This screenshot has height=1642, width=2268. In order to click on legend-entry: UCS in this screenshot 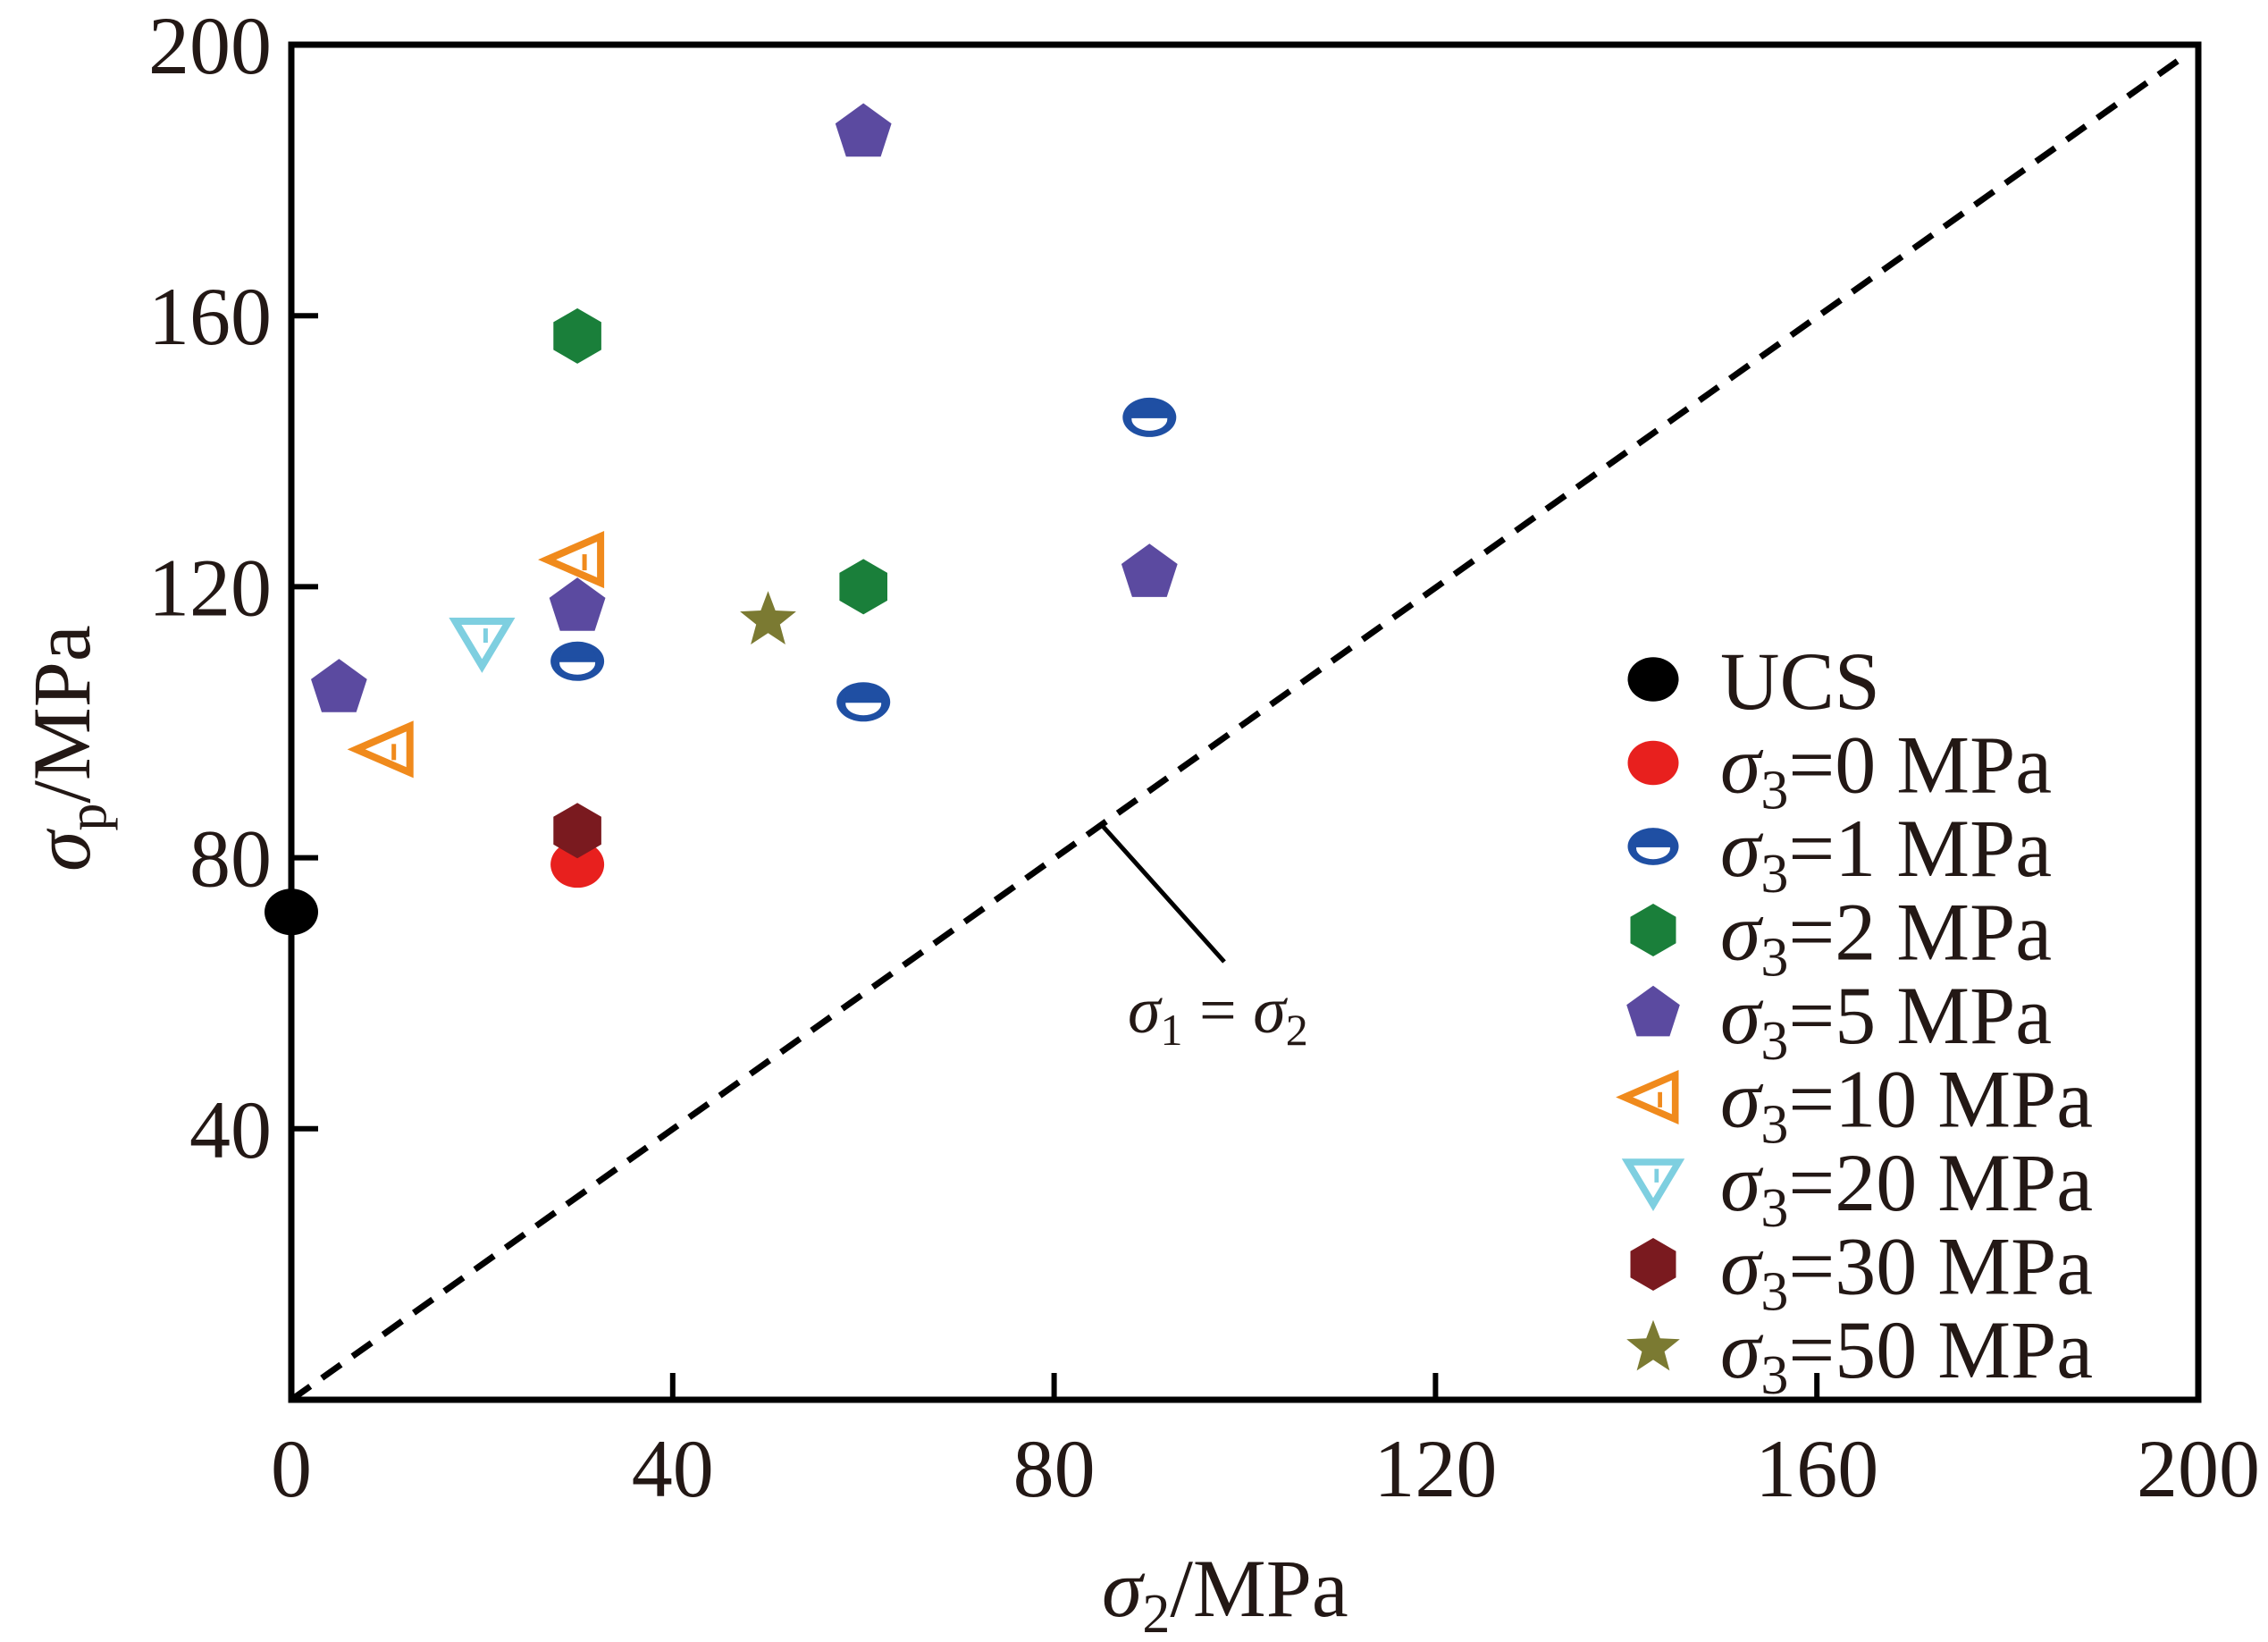, I will do `click(1753, 681)`.